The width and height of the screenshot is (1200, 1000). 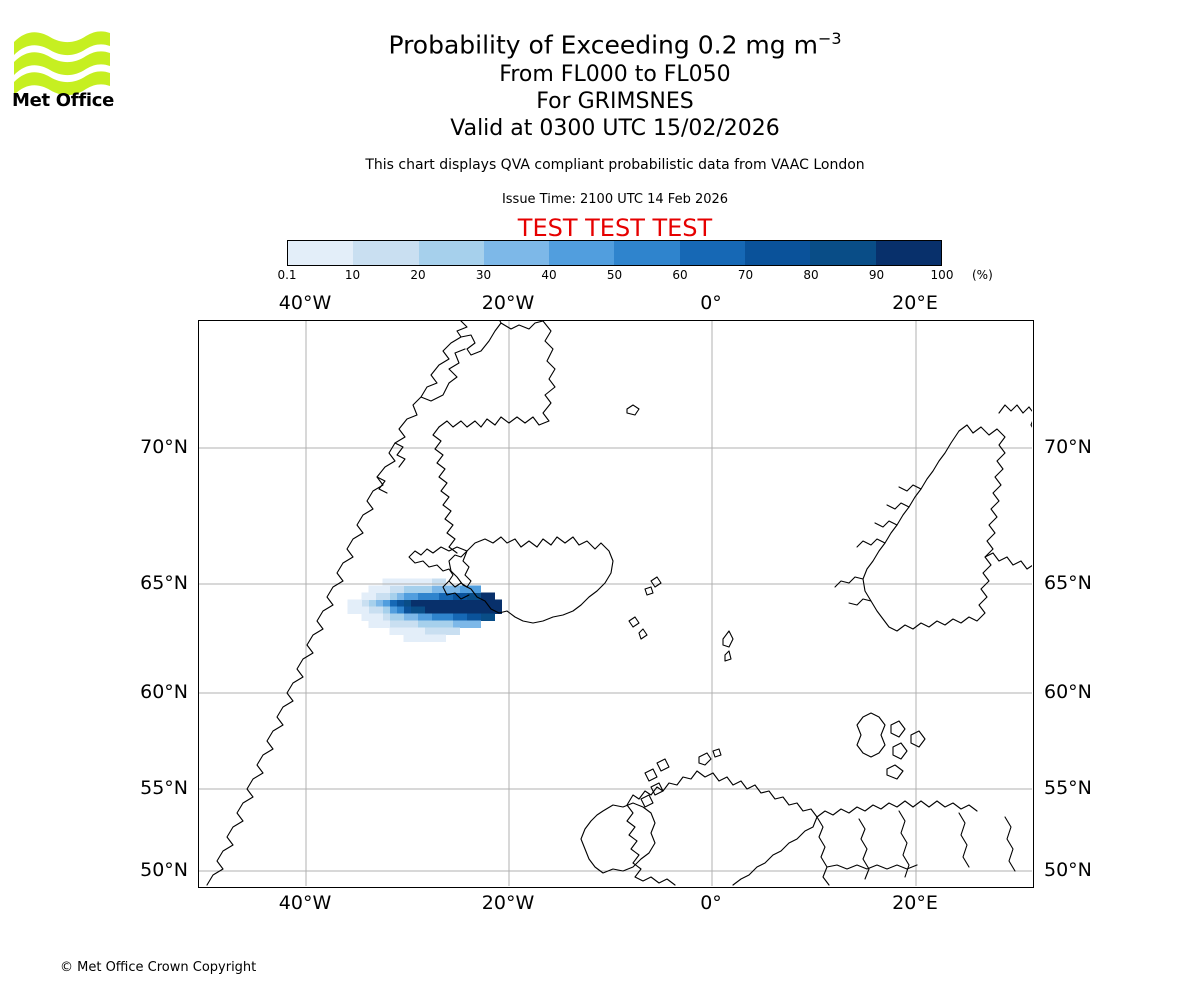 What do you see at coordinates (614, 275) in the screenshot?
I see `colorbar-tick-50: 50` at bounding box center [614, 275].